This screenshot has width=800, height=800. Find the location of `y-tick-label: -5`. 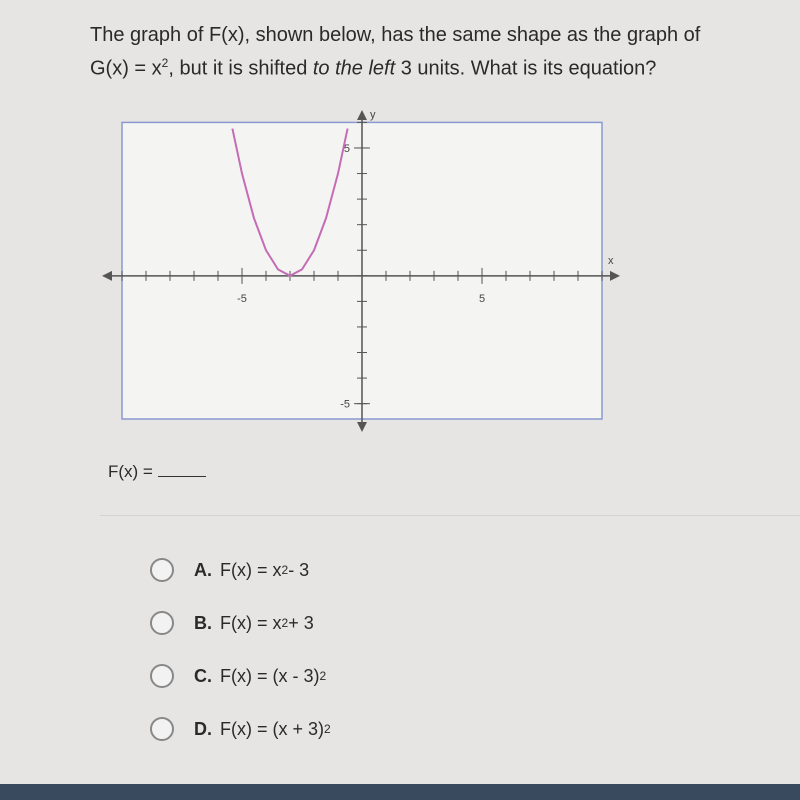

y-tick-label: -5 is located at coordinates (345, 405).